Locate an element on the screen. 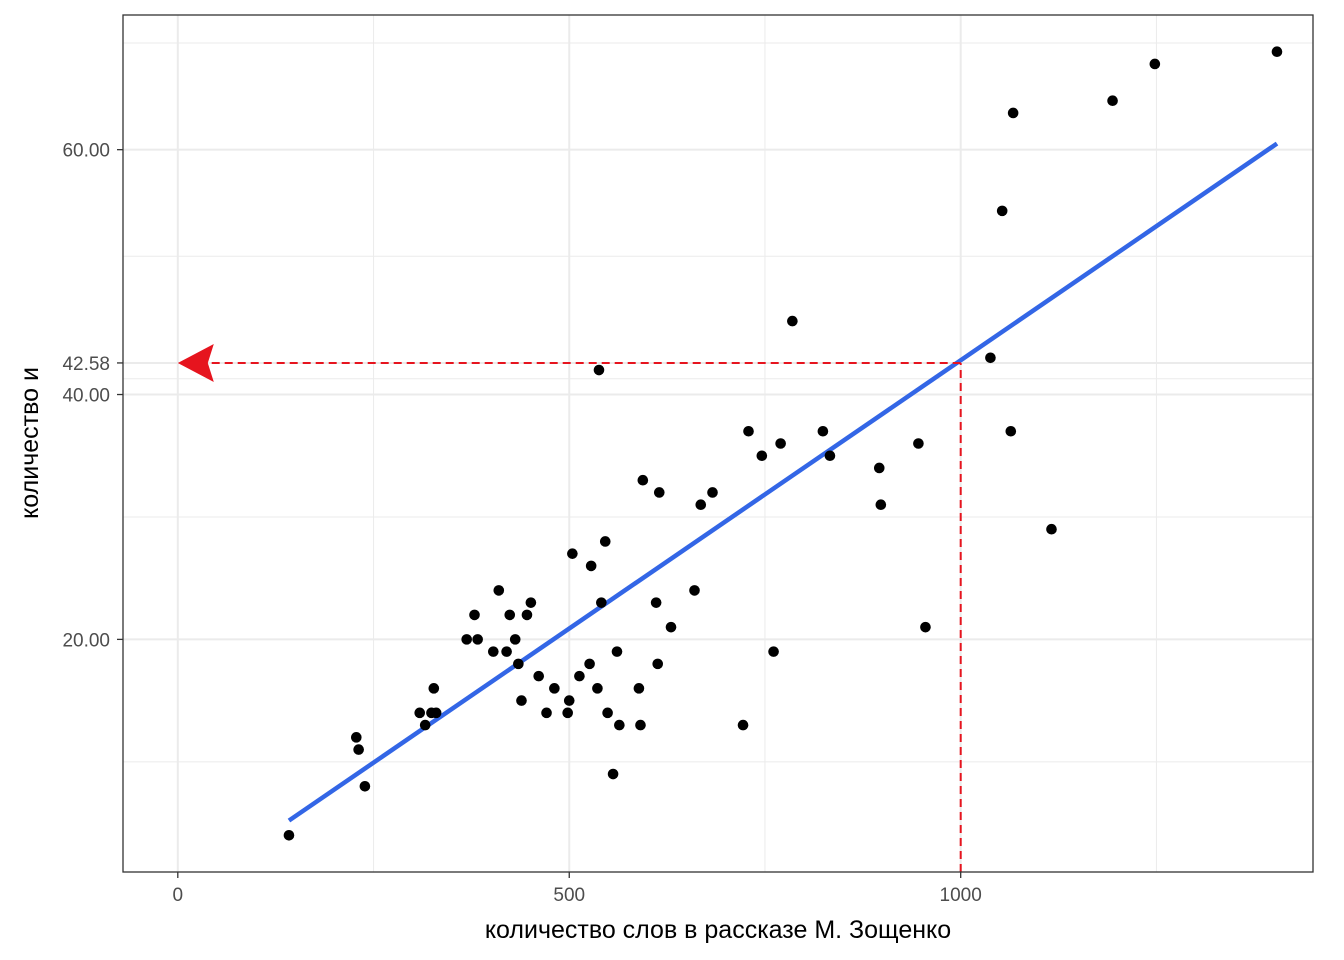  x-tick-label: 1000 is located at coordinates (961, 895).